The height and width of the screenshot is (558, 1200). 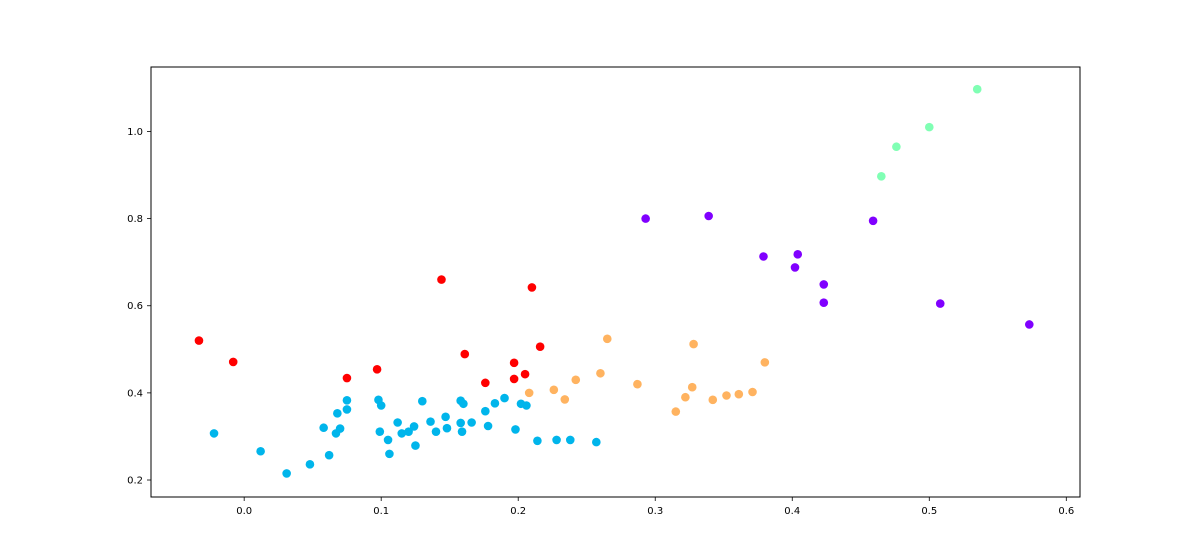 I want to click on x-tick-label: 0.2, so click(x=518, y=511).